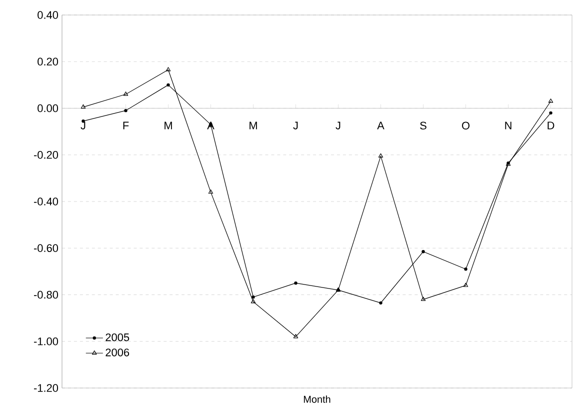 The height and width of the screenshot is (418, 578). I want to click on y-tick-label: -0.60, so click(46, 248).